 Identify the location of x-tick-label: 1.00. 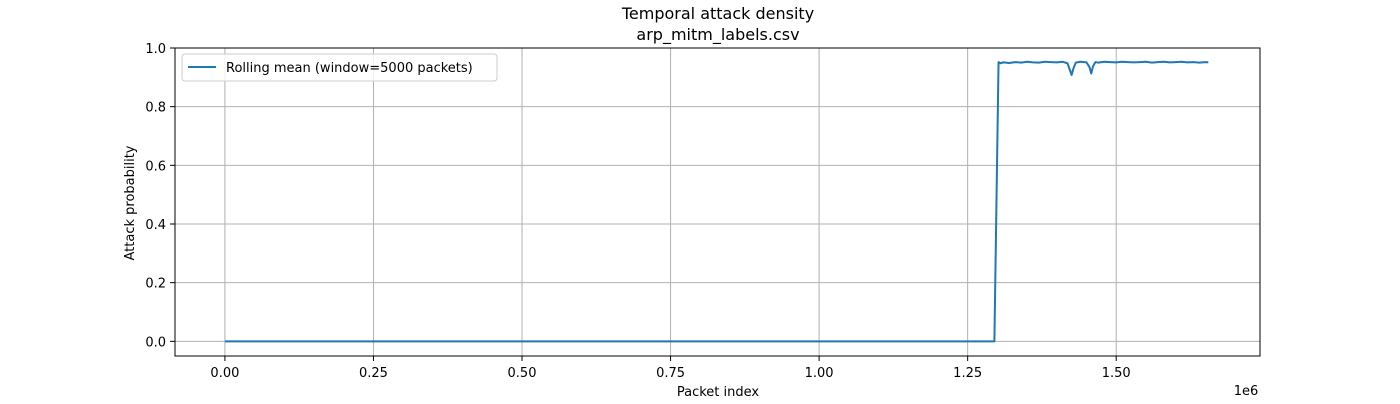
(819, 373).